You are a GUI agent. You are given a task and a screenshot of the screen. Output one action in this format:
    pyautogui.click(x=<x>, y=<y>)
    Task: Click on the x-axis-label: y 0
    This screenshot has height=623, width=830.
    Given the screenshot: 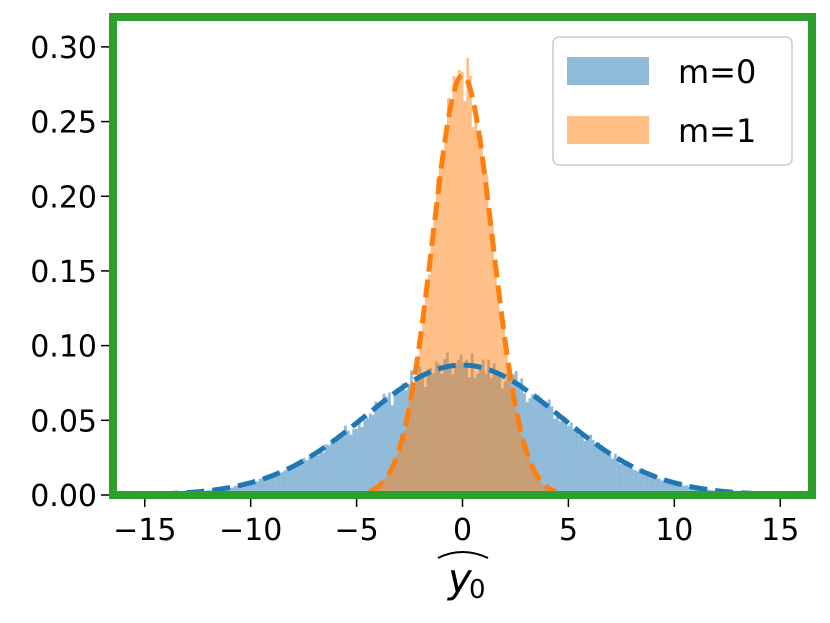 What is the action you would take?
    pyautogui.click(x=463, y=578)
    